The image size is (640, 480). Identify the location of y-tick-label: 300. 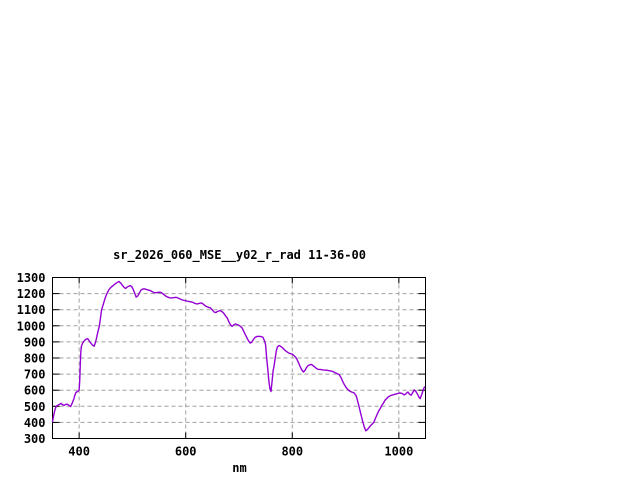
(35, 439).